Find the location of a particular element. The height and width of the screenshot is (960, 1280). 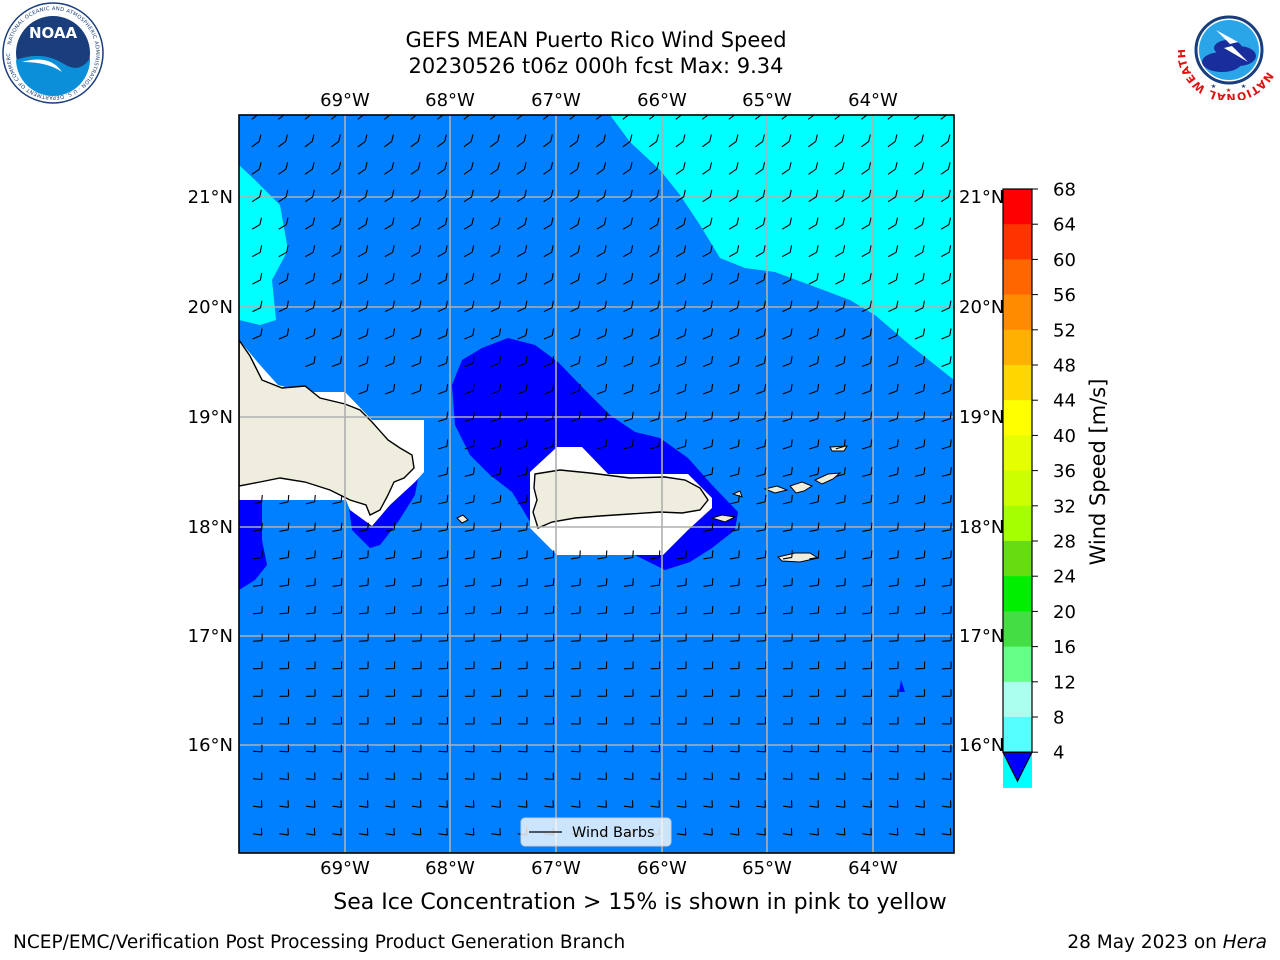

colorbar-tick-label: 56 is located at coordinates (1064, 295).